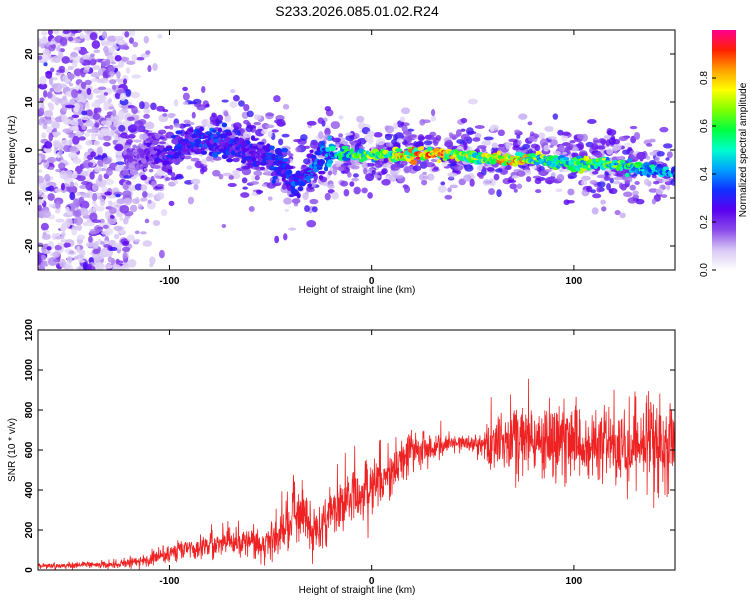 This screenshot has width=750, height=600. What do you see at coordinates (372, 581) in the screenshot?
I see `x-tick-label: 0` at bounding box center [372, 581].